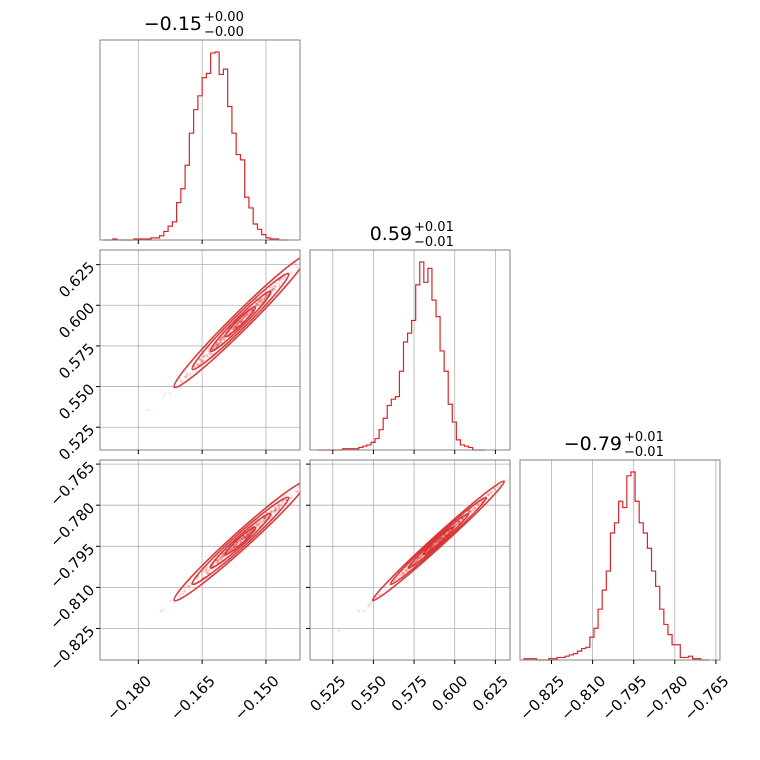  I want to click on panel-frame, so click(200, 350).